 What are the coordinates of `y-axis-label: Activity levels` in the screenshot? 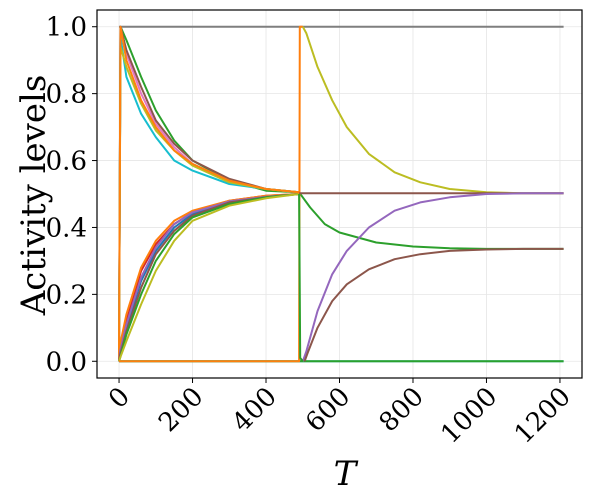 It's located at (34, 196).